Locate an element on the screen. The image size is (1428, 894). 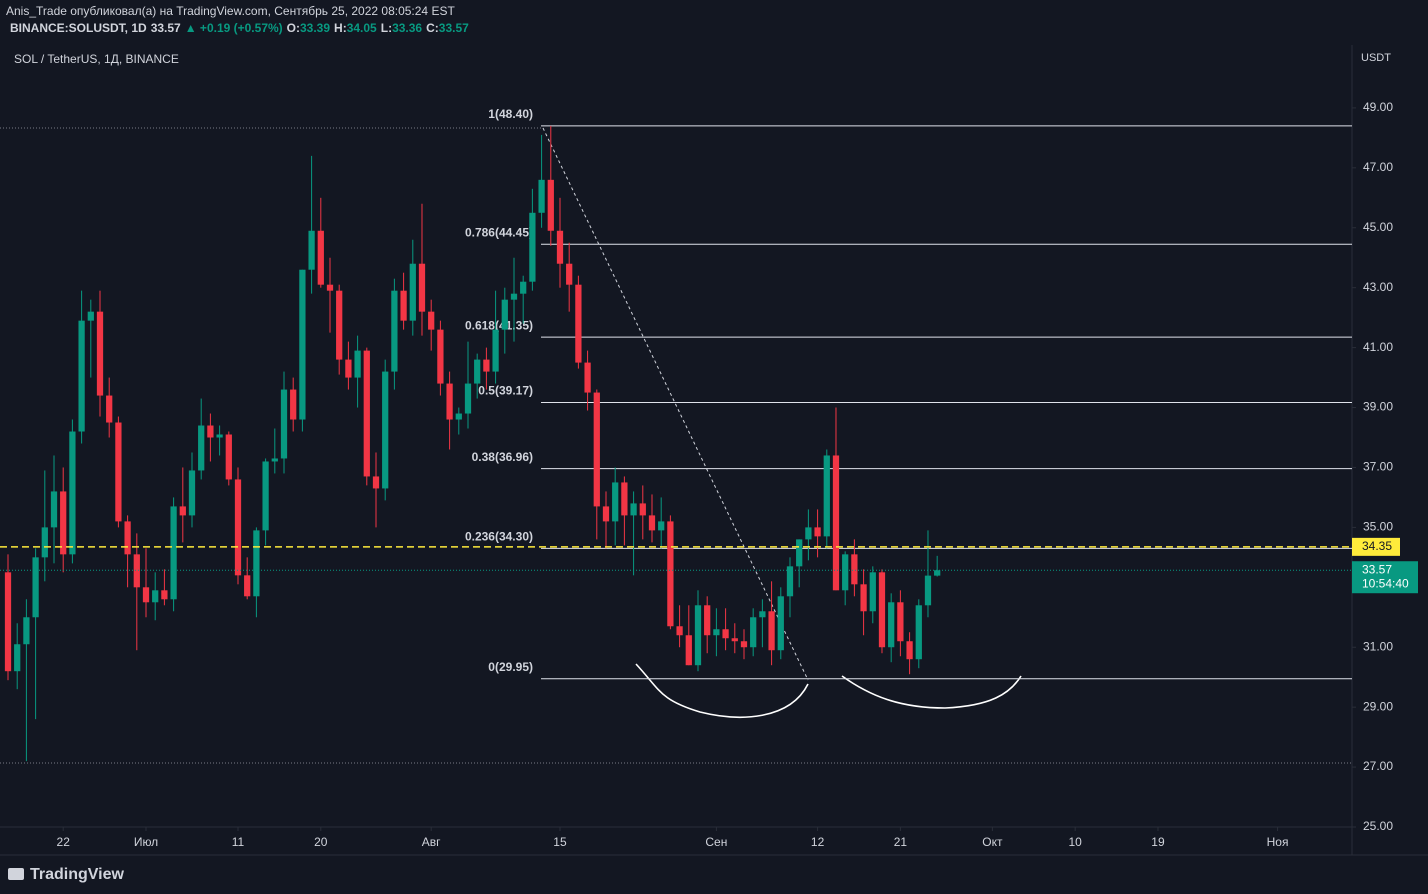
x-tick-label: Окт is located at coordinates (992, 842).